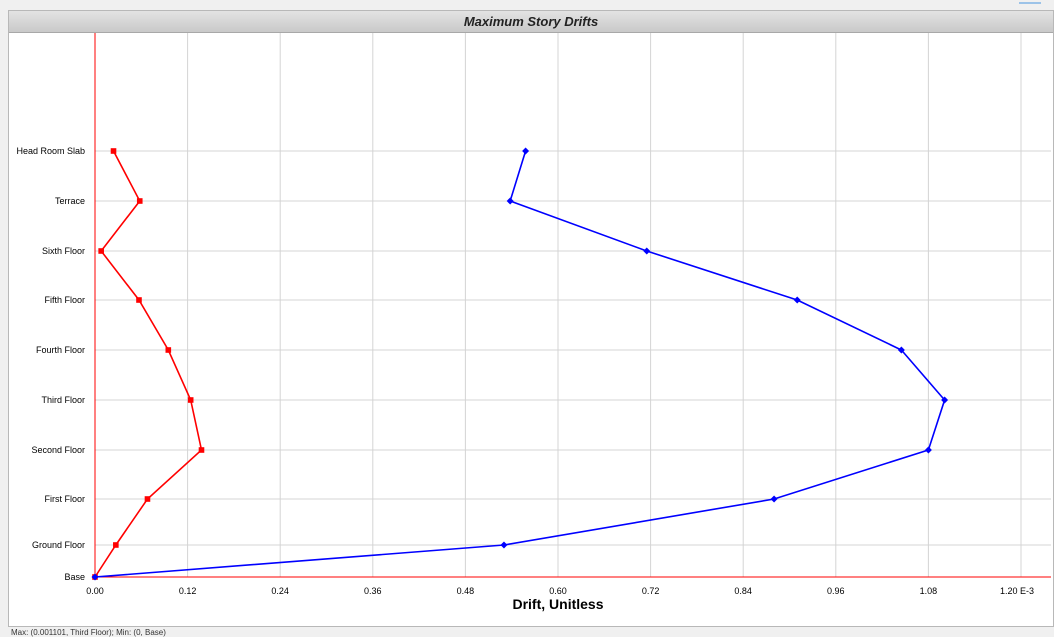 The image size is (1054, 637). I want to click on y-tick-label: Head Room Slab, so click(50, 151).